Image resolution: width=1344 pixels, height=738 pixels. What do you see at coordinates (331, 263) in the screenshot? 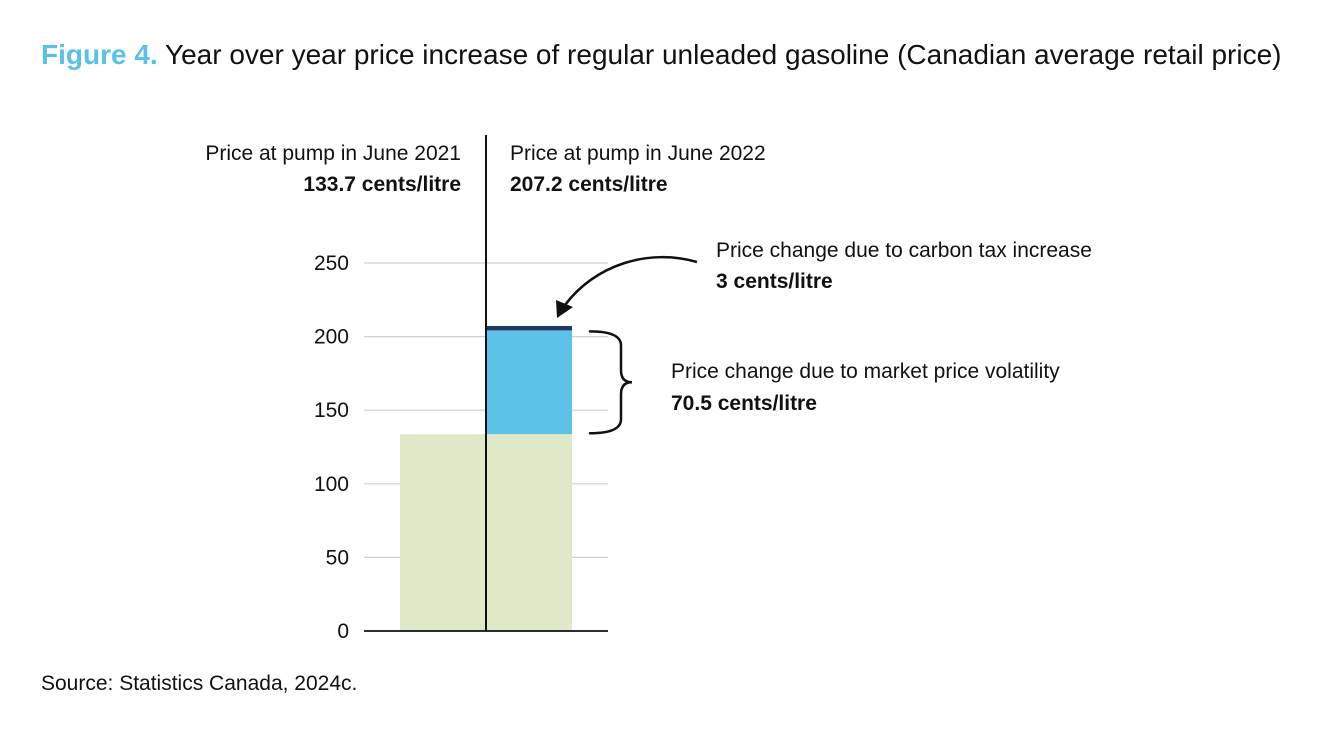
I see `y-tick-label-250: 250` at bounding box center [331, 263].